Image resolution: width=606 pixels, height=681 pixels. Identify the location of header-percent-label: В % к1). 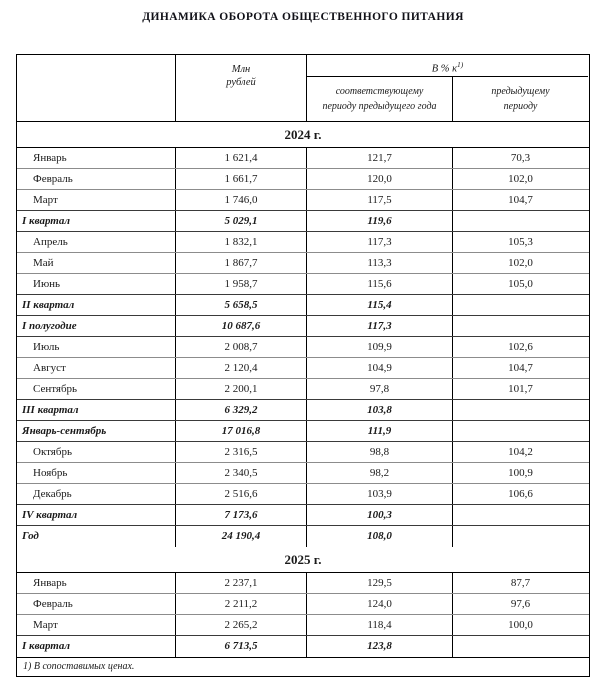
(447, 66).